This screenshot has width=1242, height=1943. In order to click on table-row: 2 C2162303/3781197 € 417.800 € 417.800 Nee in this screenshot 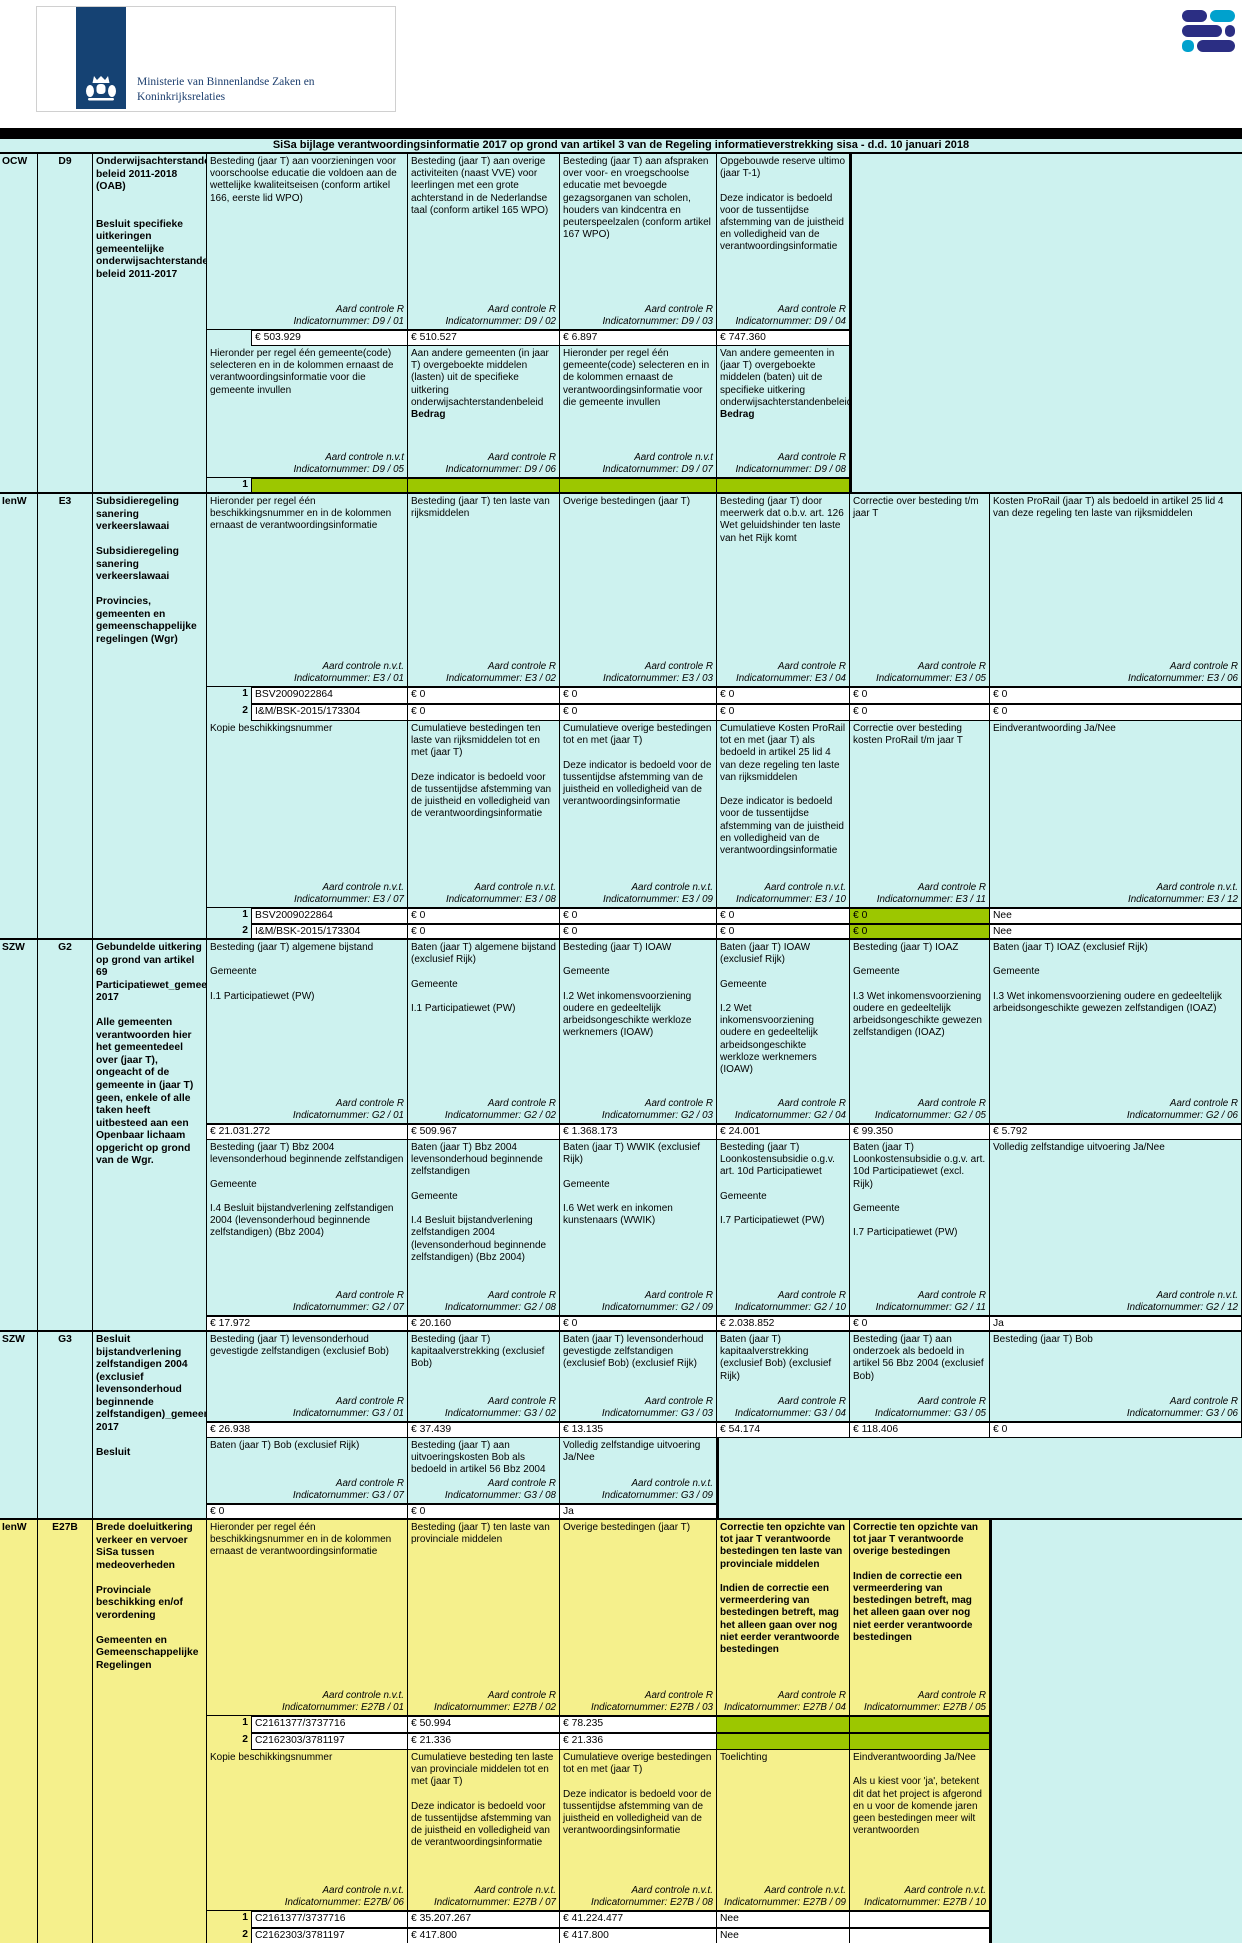, I will do `click(598, 1935)`.